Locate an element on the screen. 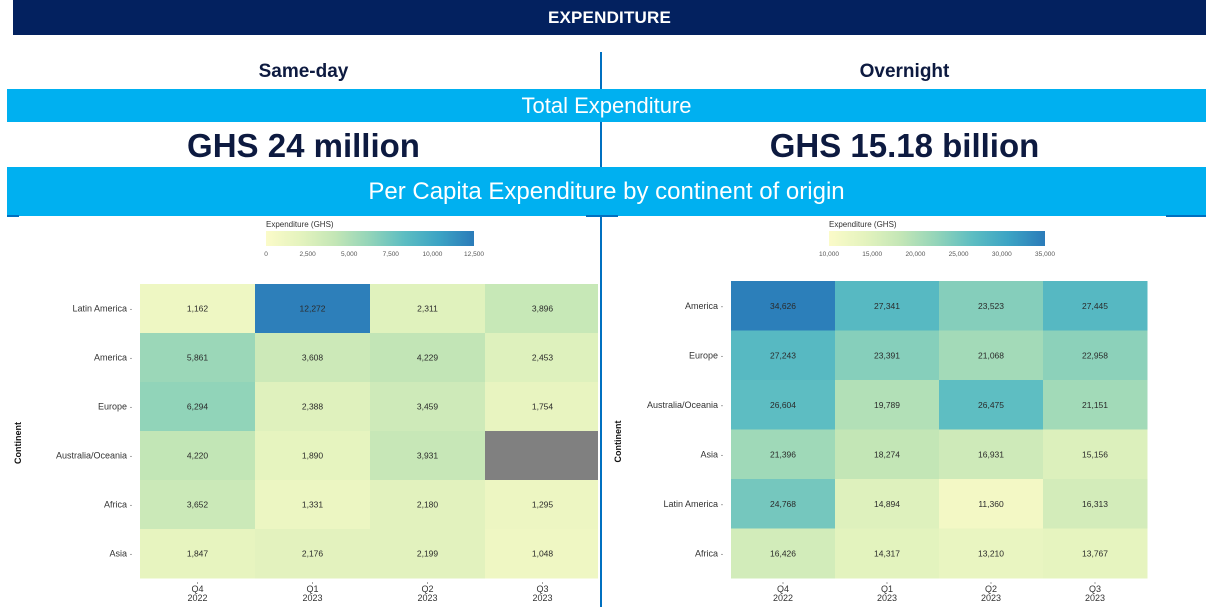 The height and width of the screenshot is (607, 1206). cell-value-label: 2,453 is located at coordinates (543, 358).